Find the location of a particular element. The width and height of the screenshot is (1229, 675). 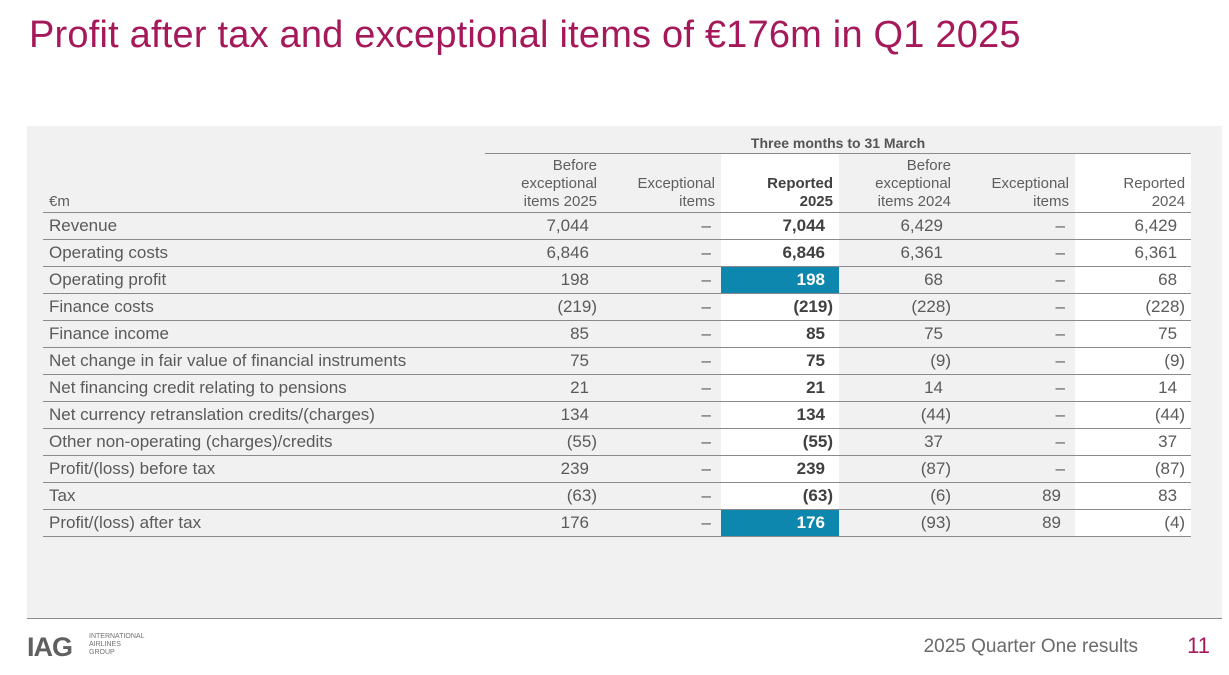

column-header: Before exceptional items 2025 is located at coordinates (544, 183).